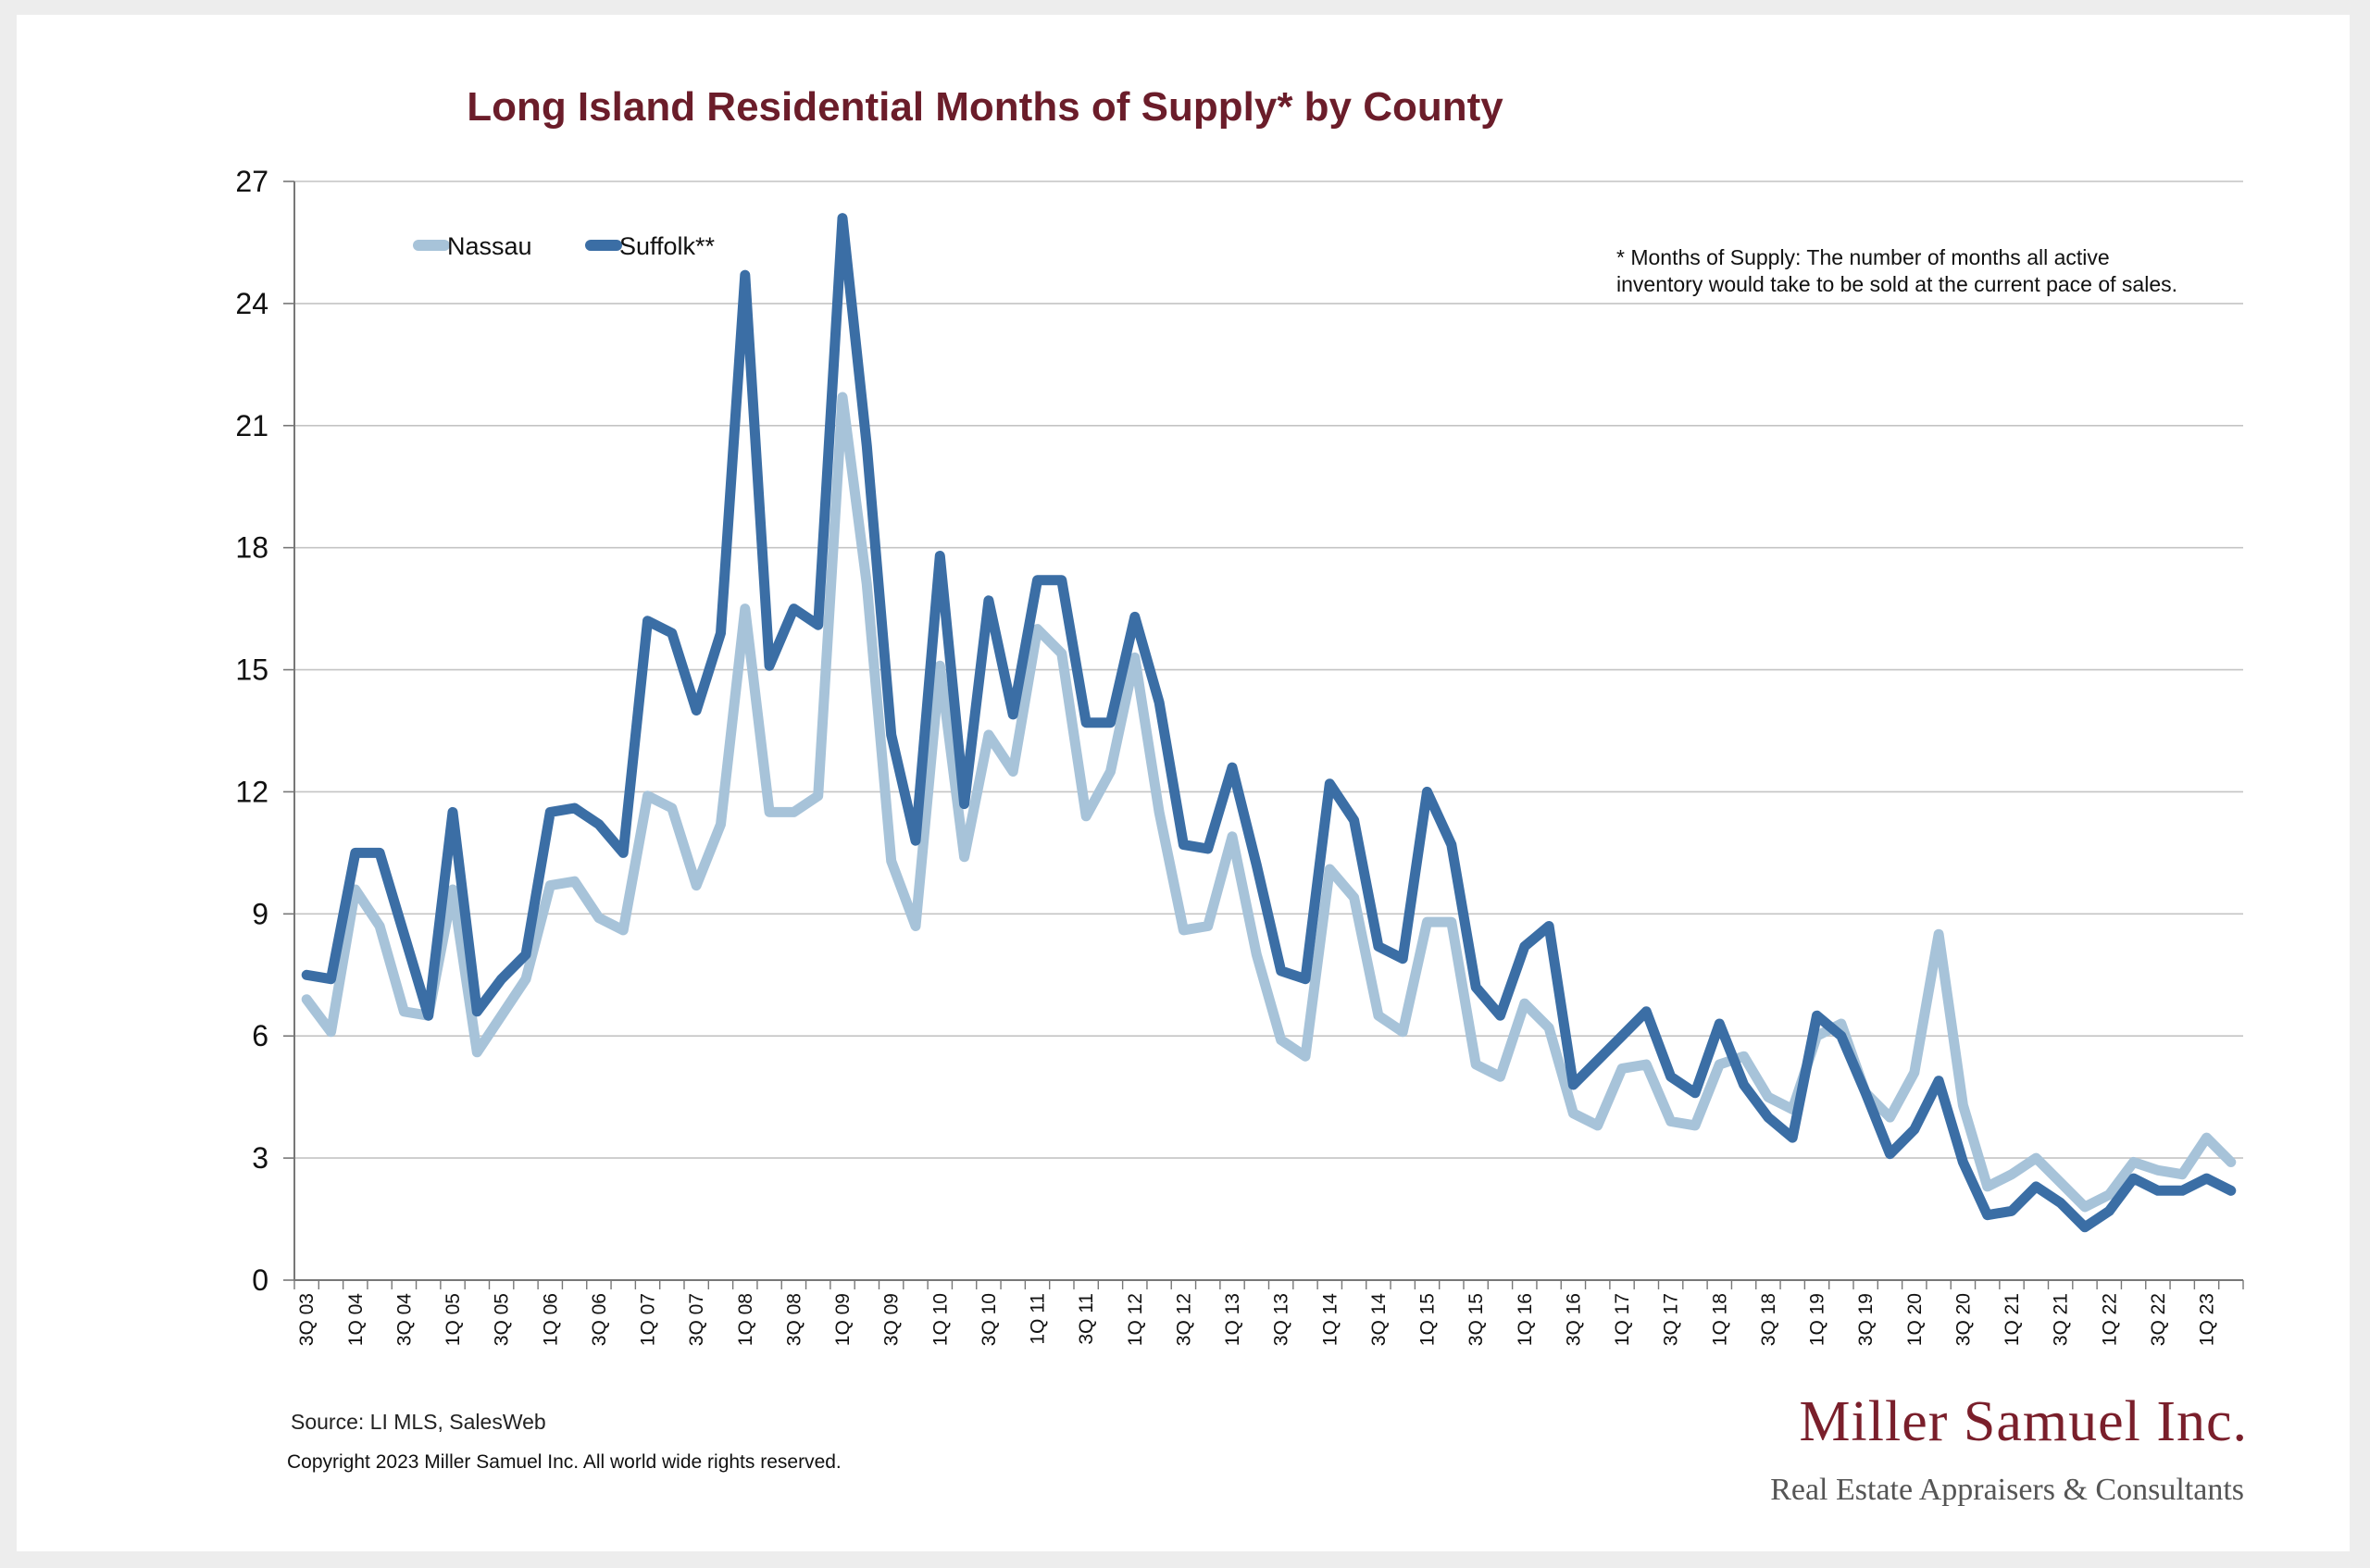  Describe the element at coordinates (1915, 1319) in the screenshot. I see `x-tick-label: 1Q 20` at that location.